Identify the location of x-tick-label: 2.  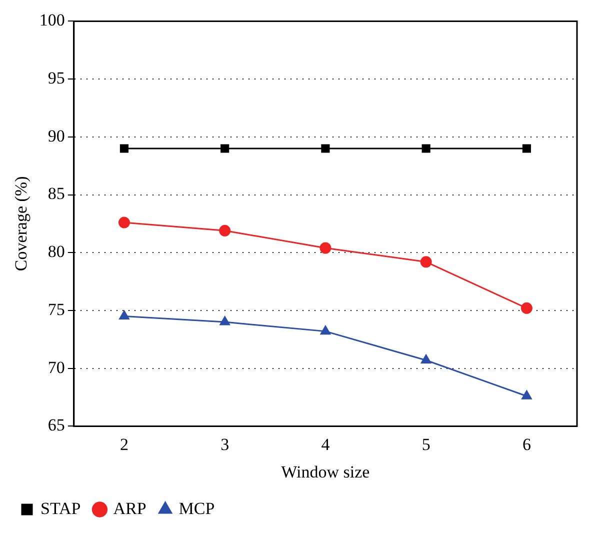
(124, 444).